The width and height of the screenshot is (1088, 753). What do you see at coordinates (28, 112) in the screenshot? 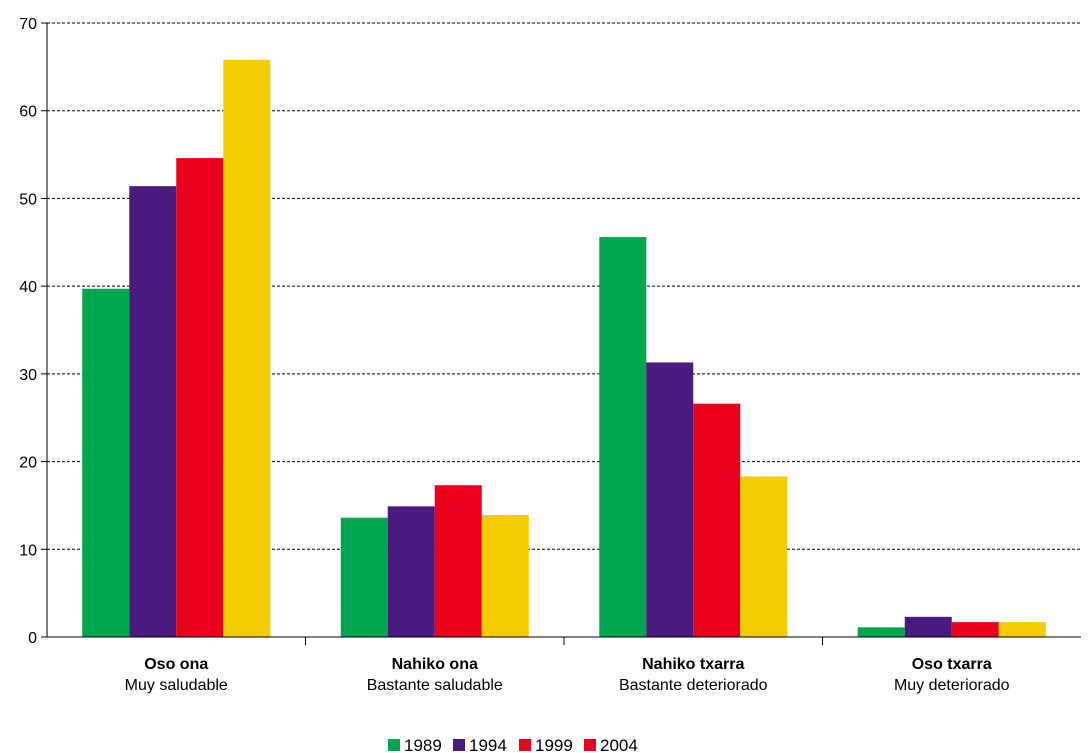
I see `y-tick-label: 60` at bounding box center [28, 112].